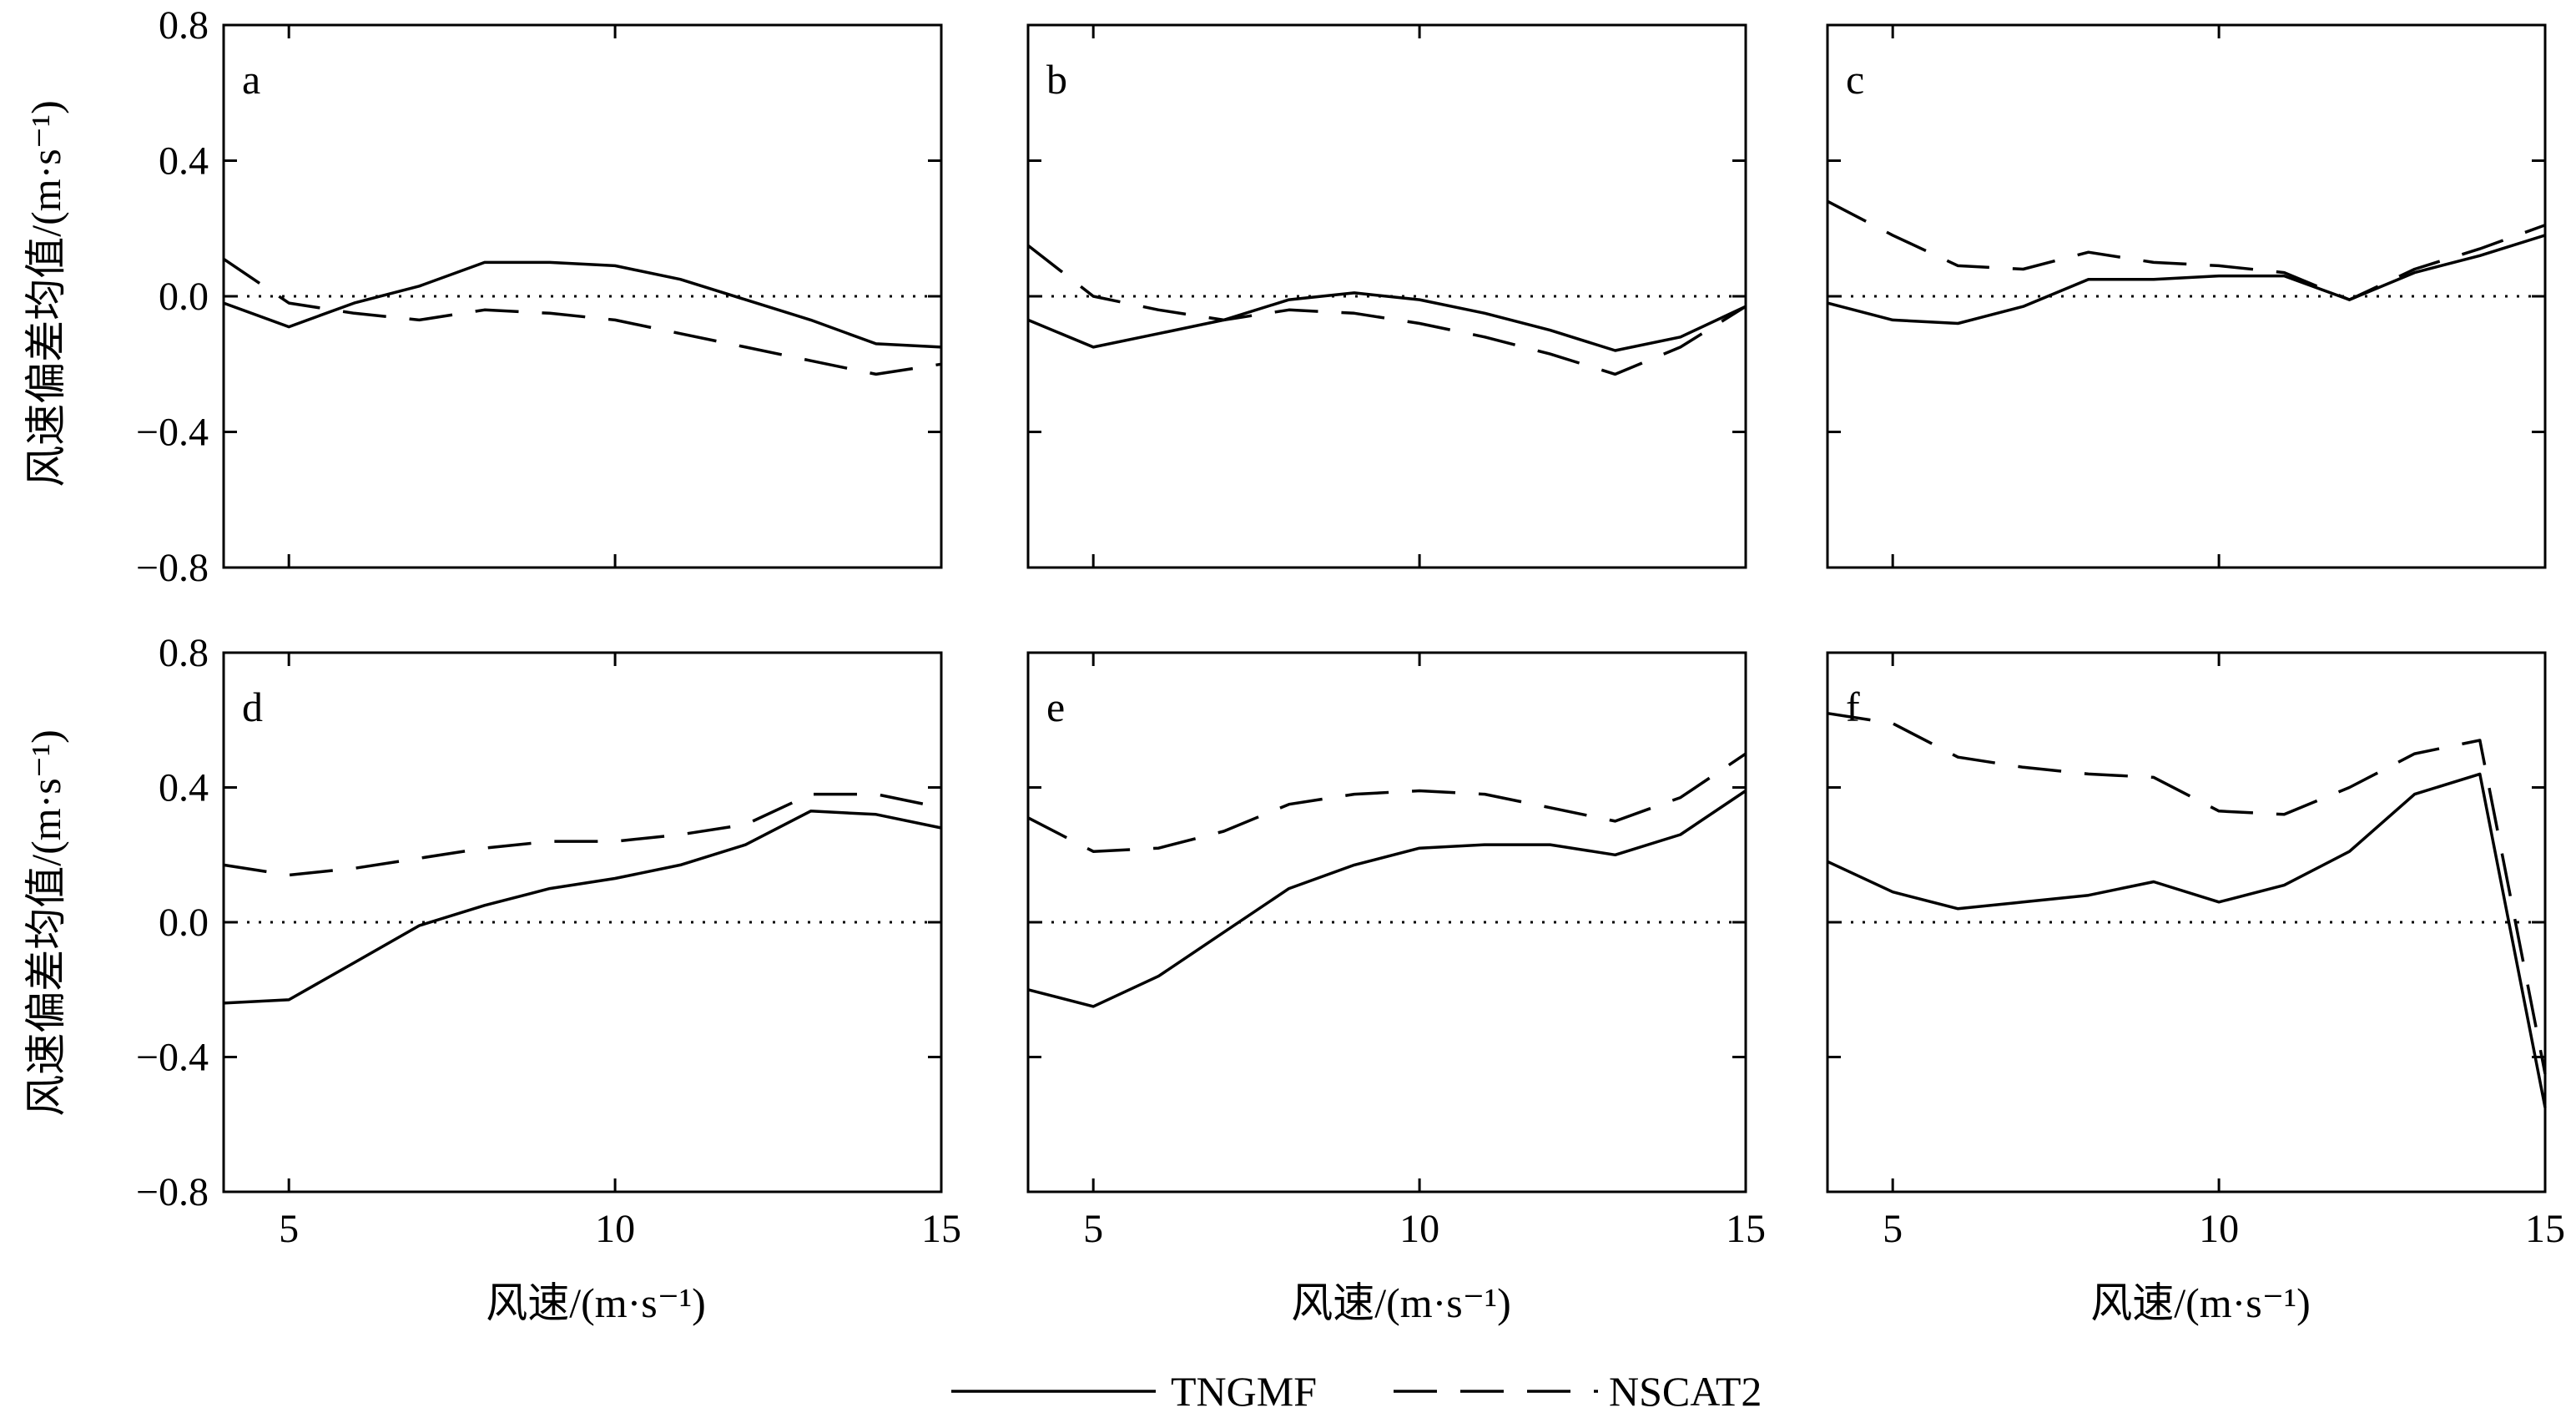 The width and height of the screenshot is (2576, 1423). I want to click on x-axis-label-middle: 风速/(m·s⁻¹), so click(1401, 1302).